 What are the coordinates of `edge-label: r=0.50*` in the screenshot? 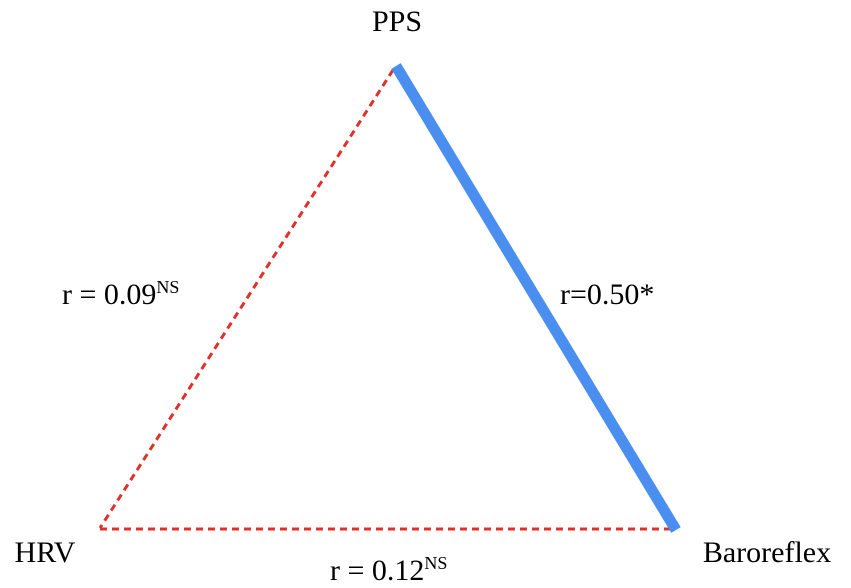 It's located at (607, 294).